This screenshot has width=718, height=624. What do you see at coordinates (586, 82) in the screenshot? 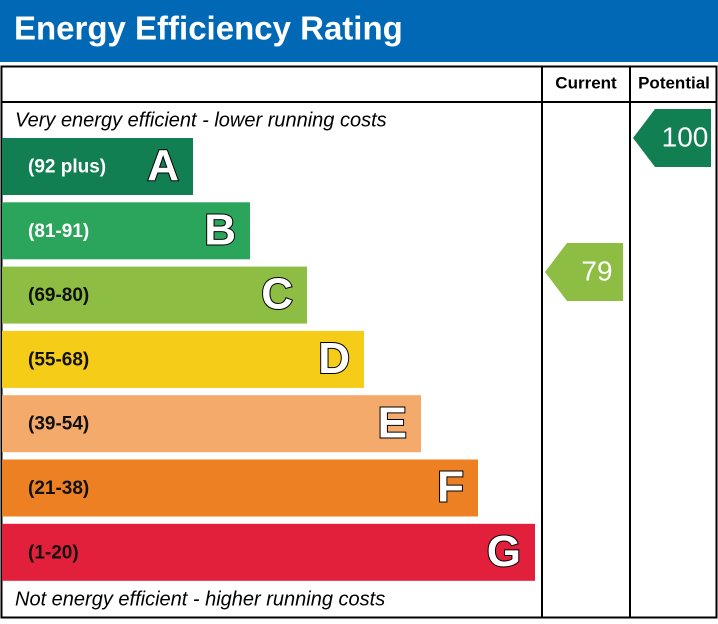
I see `current-header: Current` at bounding box center [586, 82].